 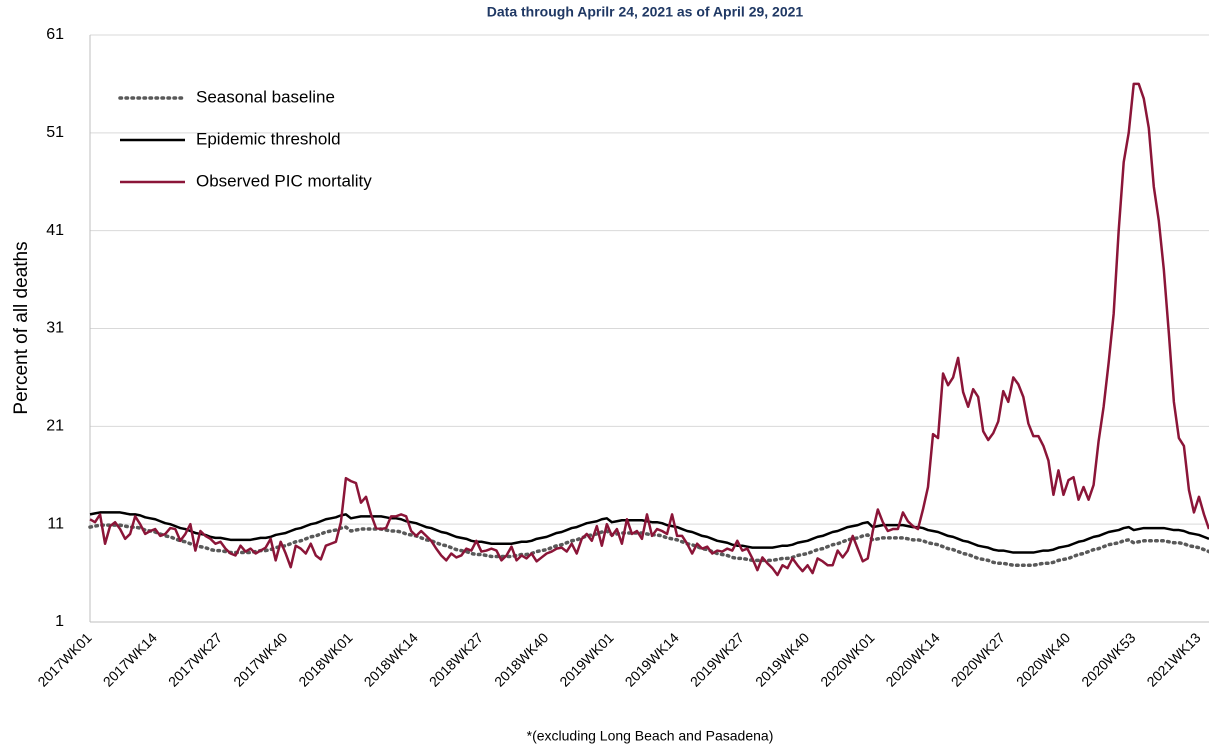 I want to click on y-tick-label: 11, so click(x=55, y=523).